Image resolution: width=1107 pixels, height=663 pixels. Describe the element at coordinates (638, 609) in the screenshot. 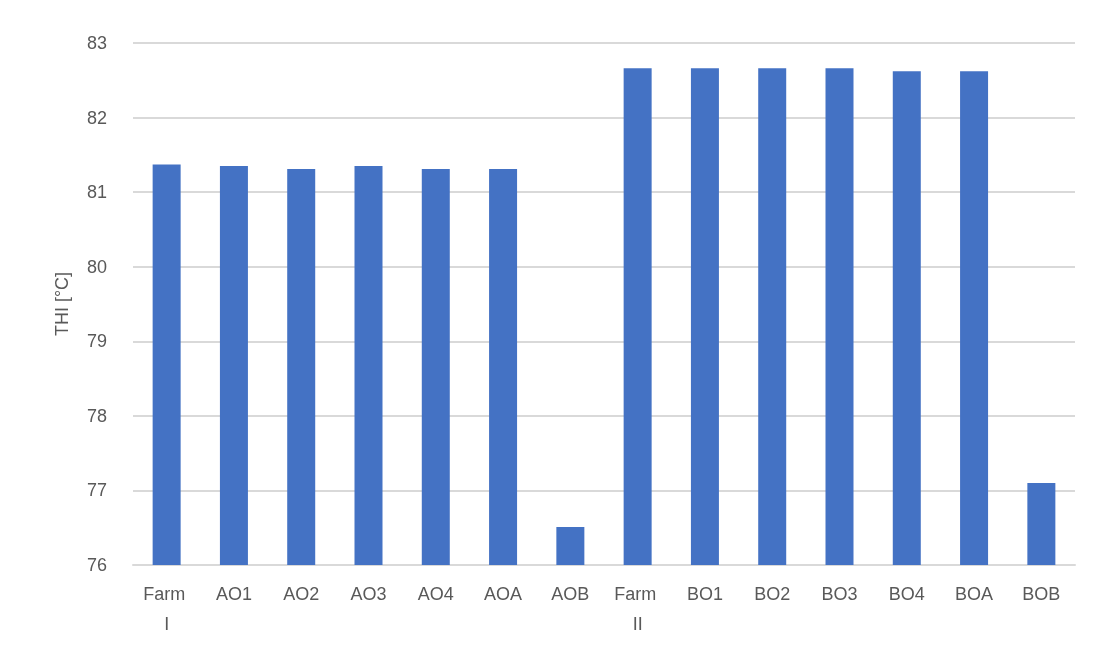

I see `x-tick-label: Farm II` at that location.